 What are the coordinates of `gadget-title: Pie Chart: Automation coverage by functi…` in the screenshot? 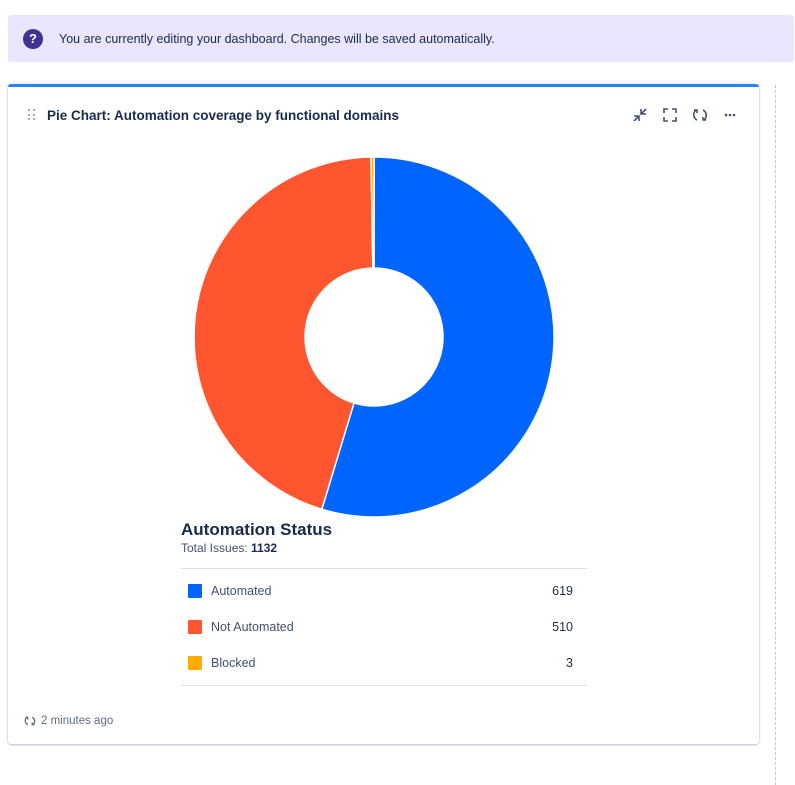 It's located at (223, 115).